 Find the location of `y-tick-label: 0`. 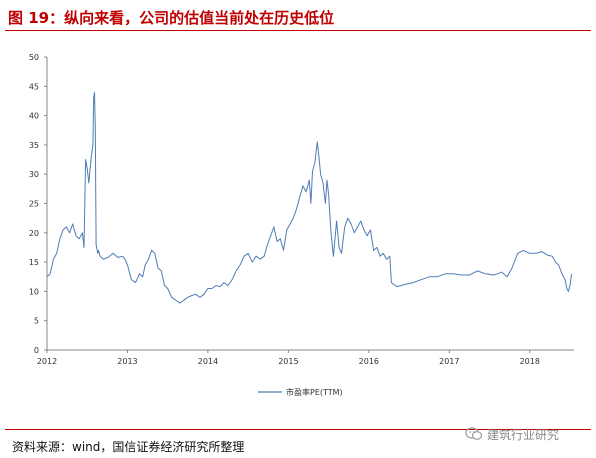

y-tick-label: 0 is located at coordinates (36, 350).